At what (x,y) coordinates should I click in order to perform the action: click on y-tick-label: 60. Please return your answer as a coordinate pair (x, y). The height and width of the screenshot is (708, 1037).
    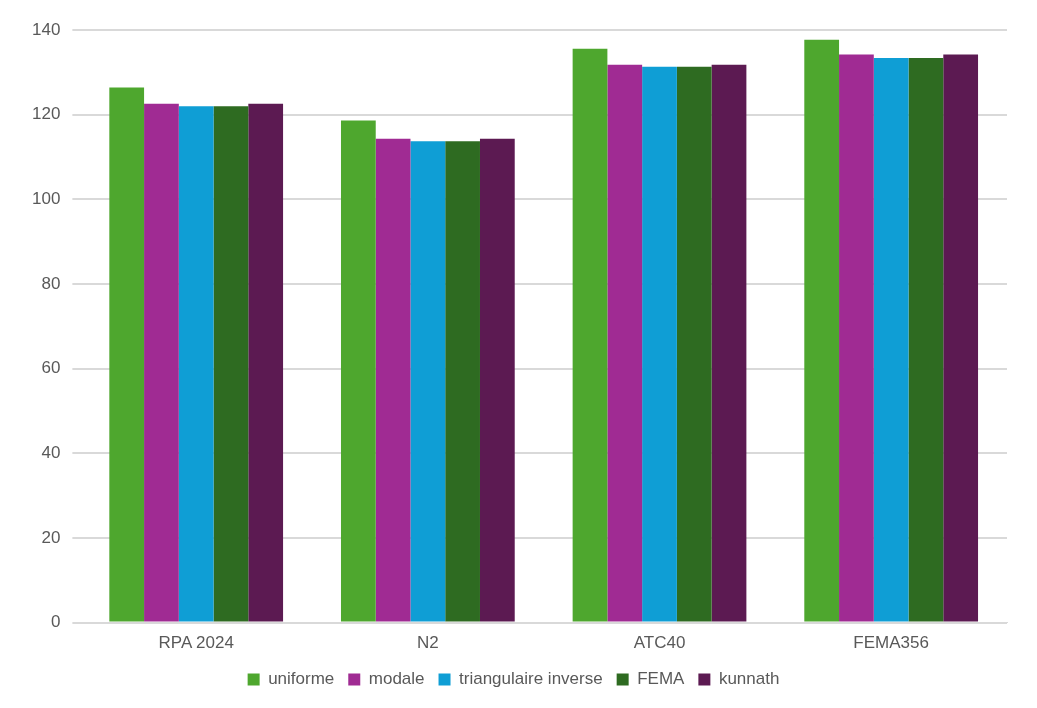
    Looking at the image, I should click on (51, 368).